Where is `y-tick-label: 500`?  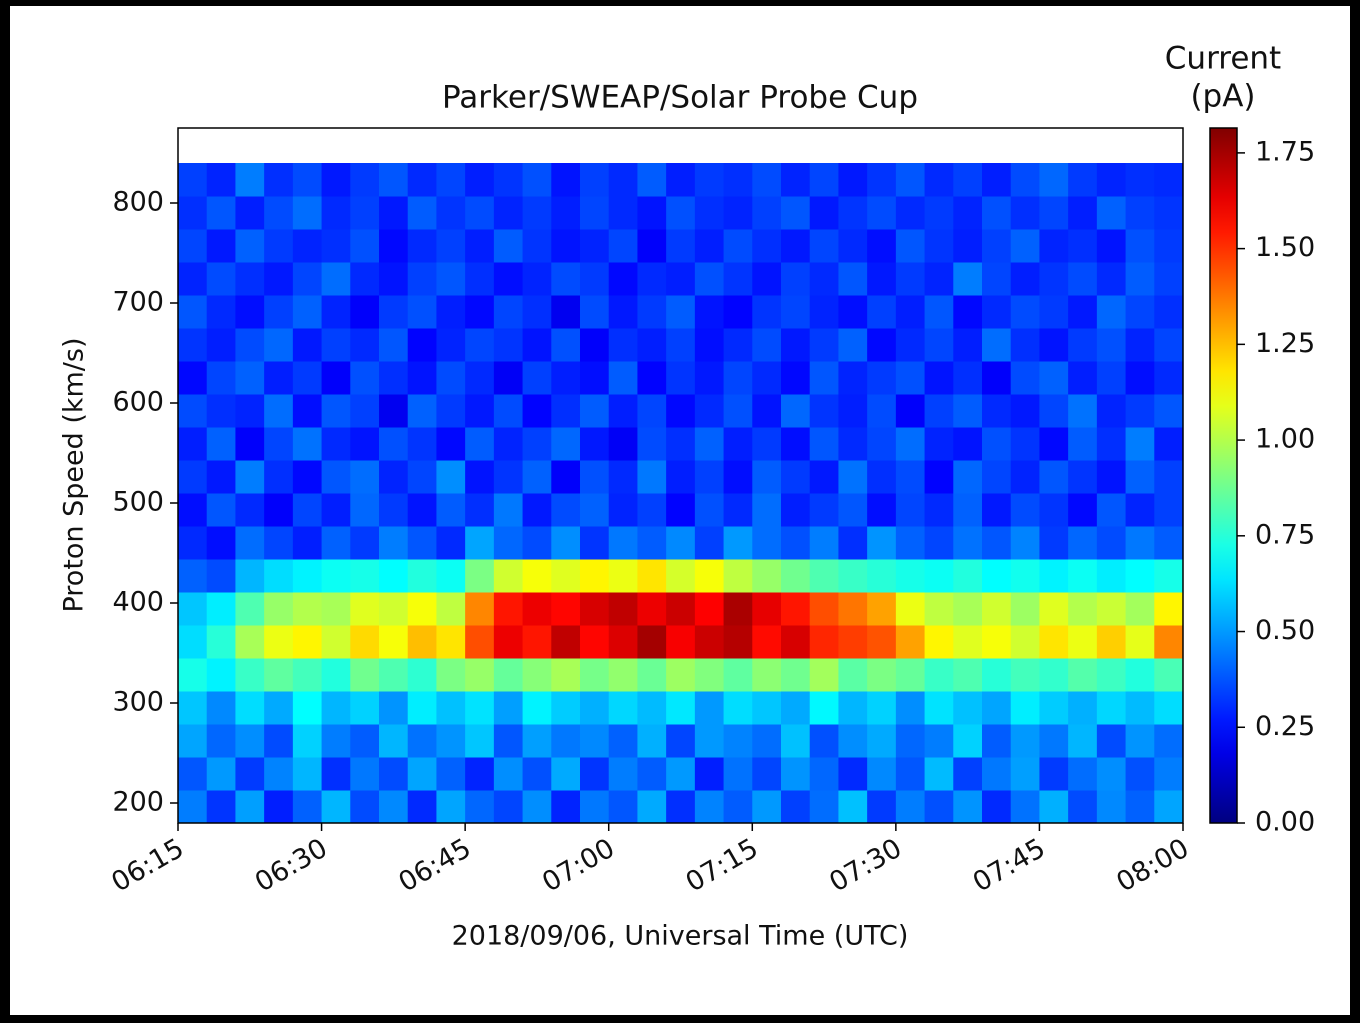
y-tick-label: 500 is located at coordinates (138, 502).